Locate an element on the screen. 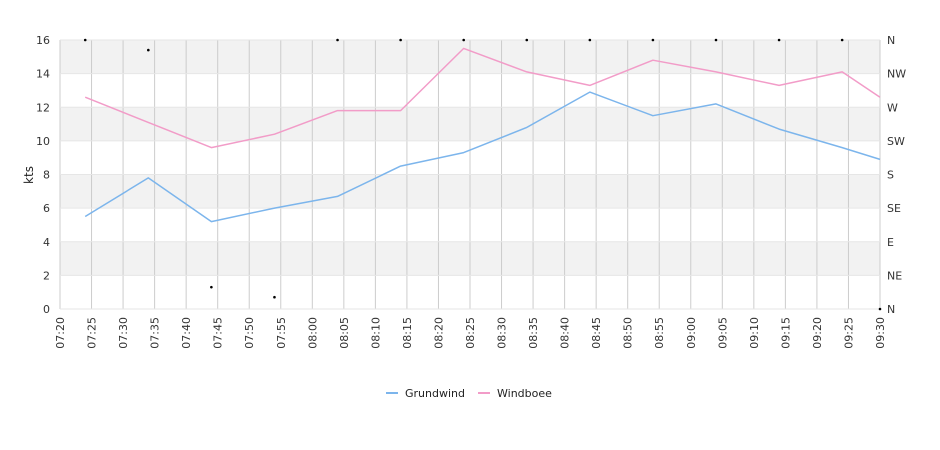  x-tick-label: 08:55 is located at coordinates (659, 333).